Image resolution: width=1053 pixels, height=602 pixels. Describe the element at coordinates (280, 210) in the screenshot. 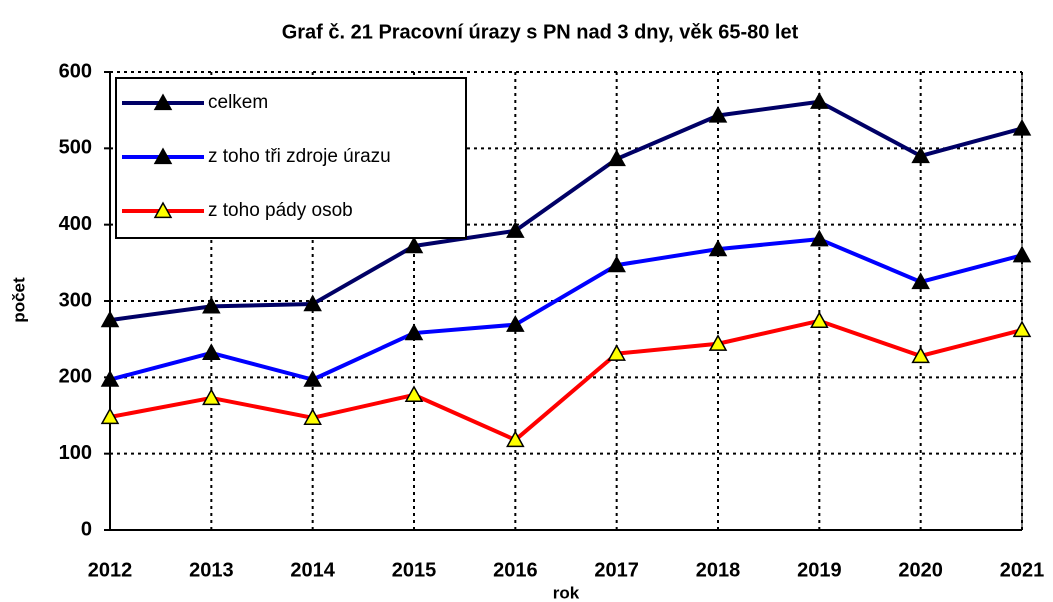

I see `legend-label: z toho pády osob` at that location.